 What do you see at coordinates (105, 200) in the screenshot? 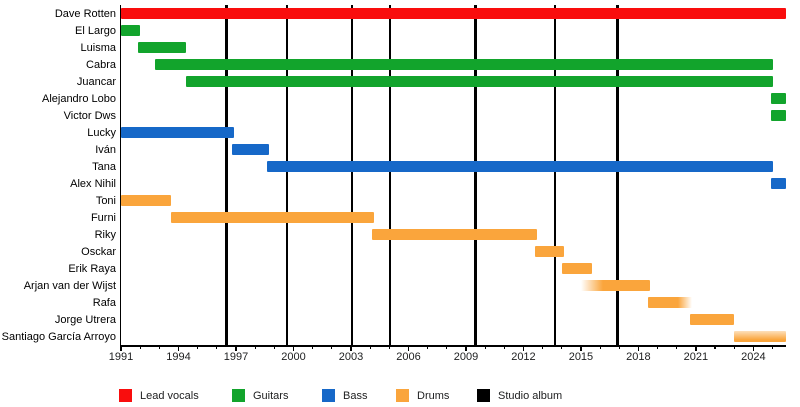
I see `member-label: Toni` at bounding box center [105, 200].